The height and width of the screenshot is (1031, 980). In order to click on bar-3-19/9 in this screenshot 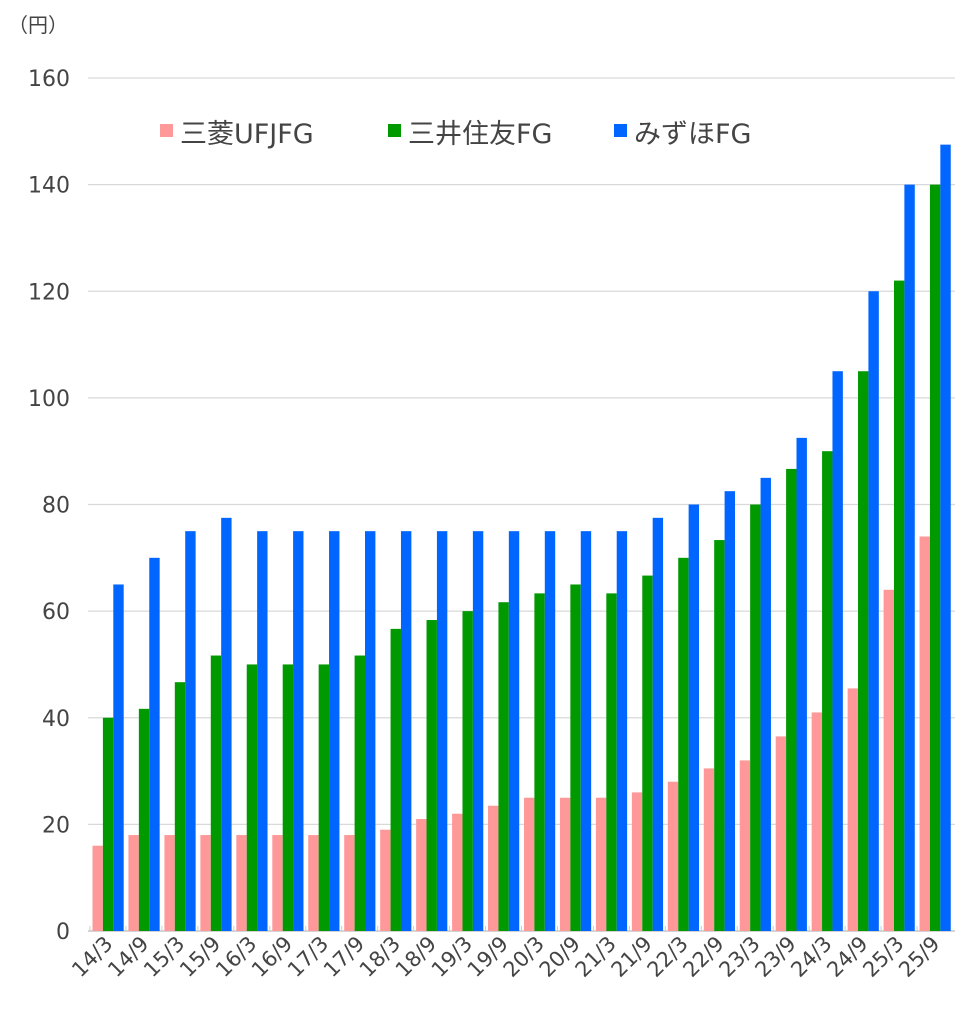, I will do `click(514, 731)`.